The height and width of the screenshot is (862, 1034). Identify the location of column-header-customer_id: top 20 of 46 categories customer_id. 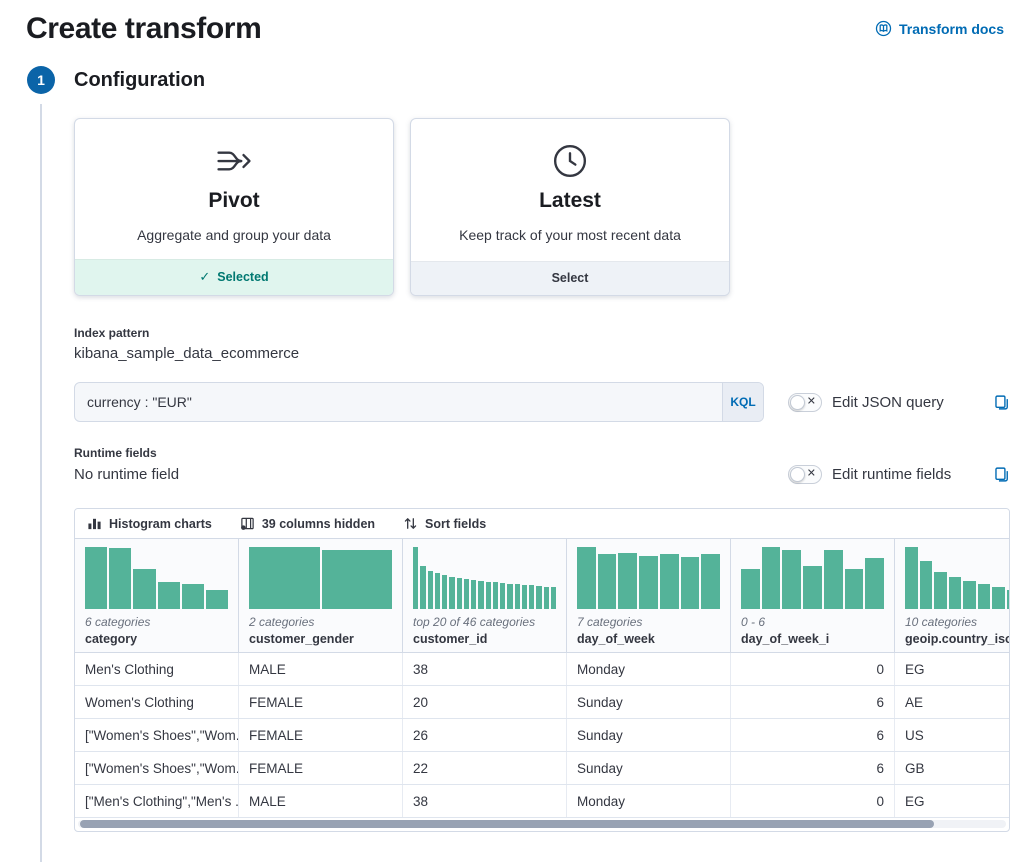
(485, 595).